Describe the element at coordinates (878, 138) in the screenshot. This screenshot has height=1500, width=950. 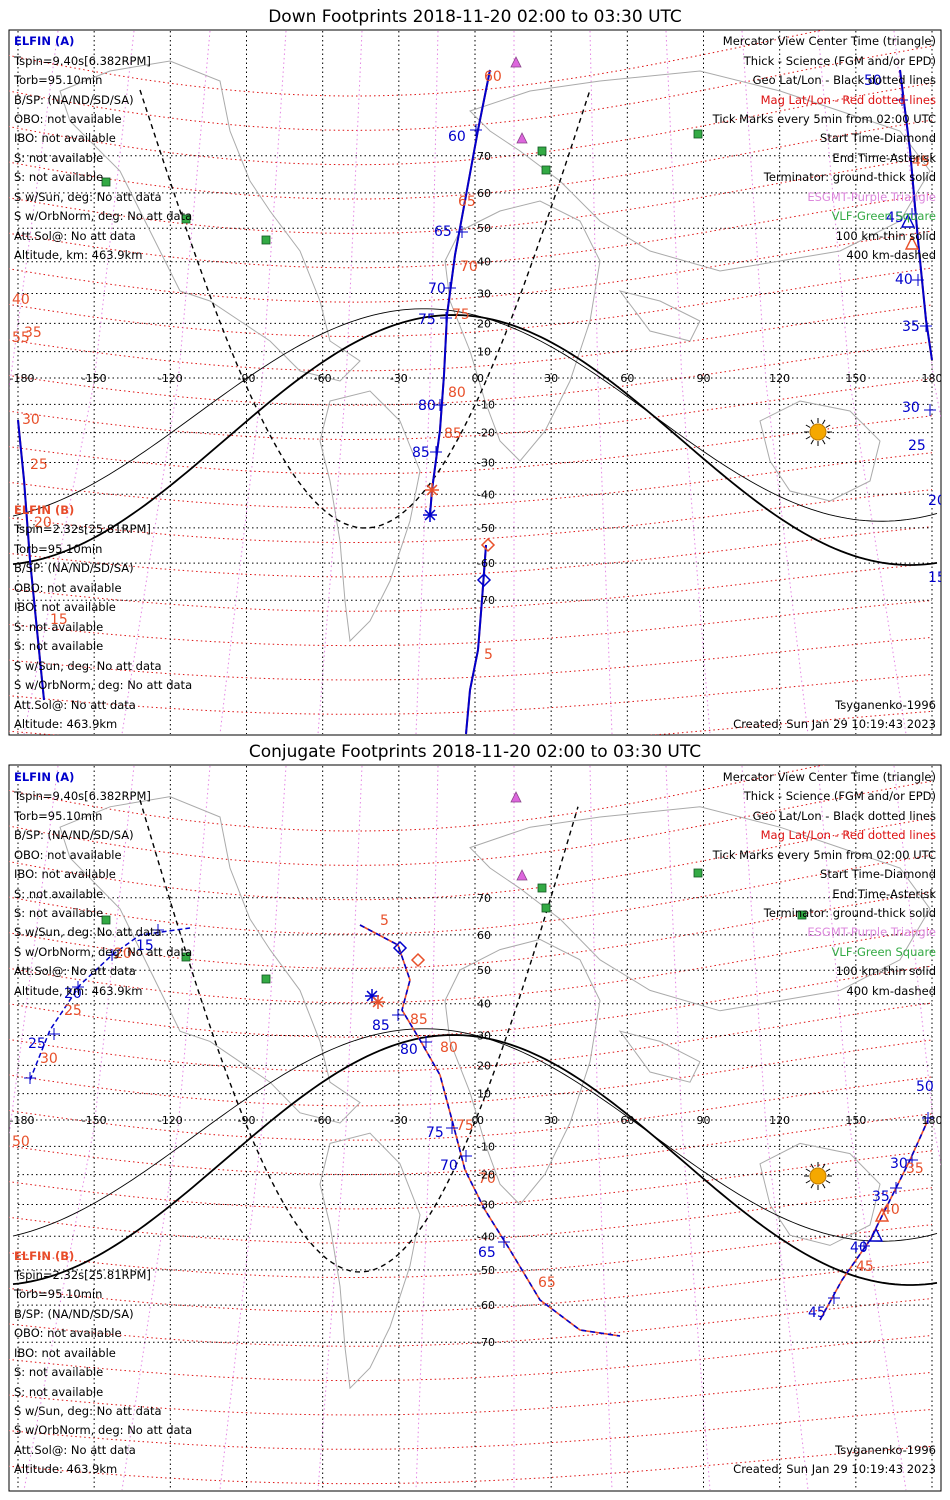
I see `down-legend-item: Start Time-Diamond` at that location.